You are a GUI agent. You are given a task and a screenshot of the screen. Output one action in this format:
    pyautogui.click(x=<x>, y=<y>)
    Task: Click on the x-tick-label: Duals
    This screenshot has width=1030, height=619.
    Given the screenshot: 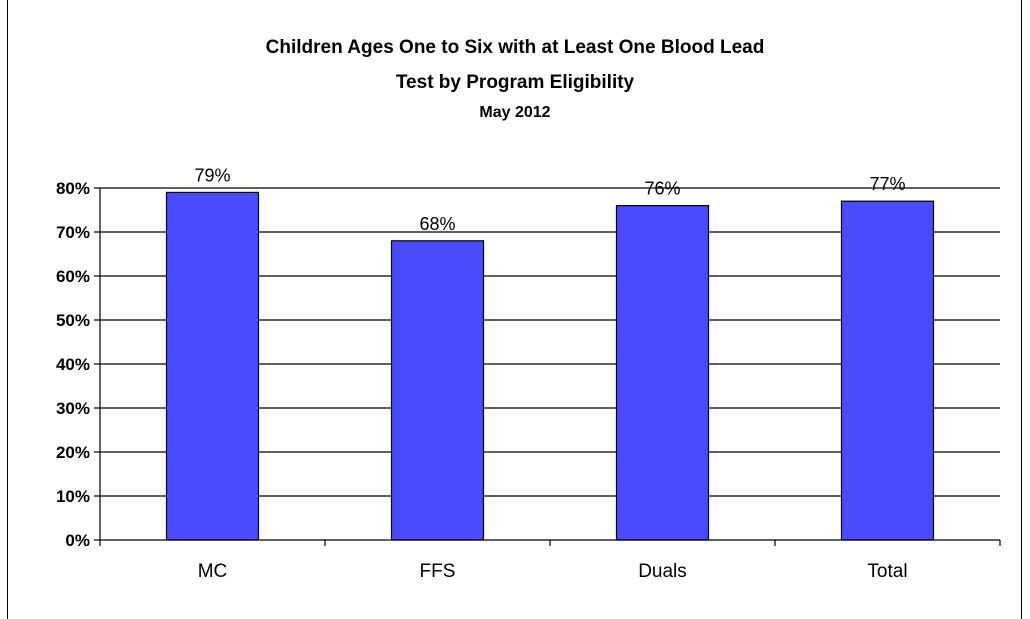 What is the action you would take?
    pyautogui.click(x=662, y=571)
    